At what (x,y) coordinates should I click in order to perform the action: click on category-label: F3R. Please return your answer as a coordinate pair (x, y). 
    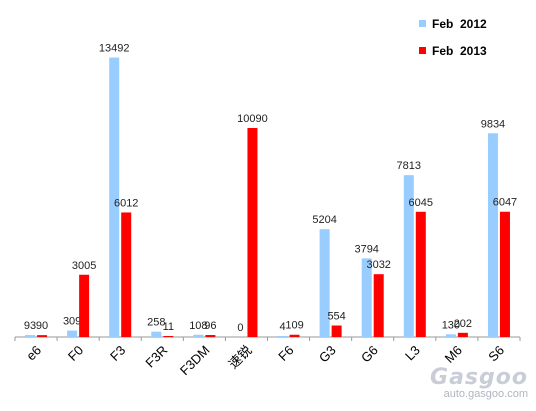
    Looking at the image, I should click on (156, 357).